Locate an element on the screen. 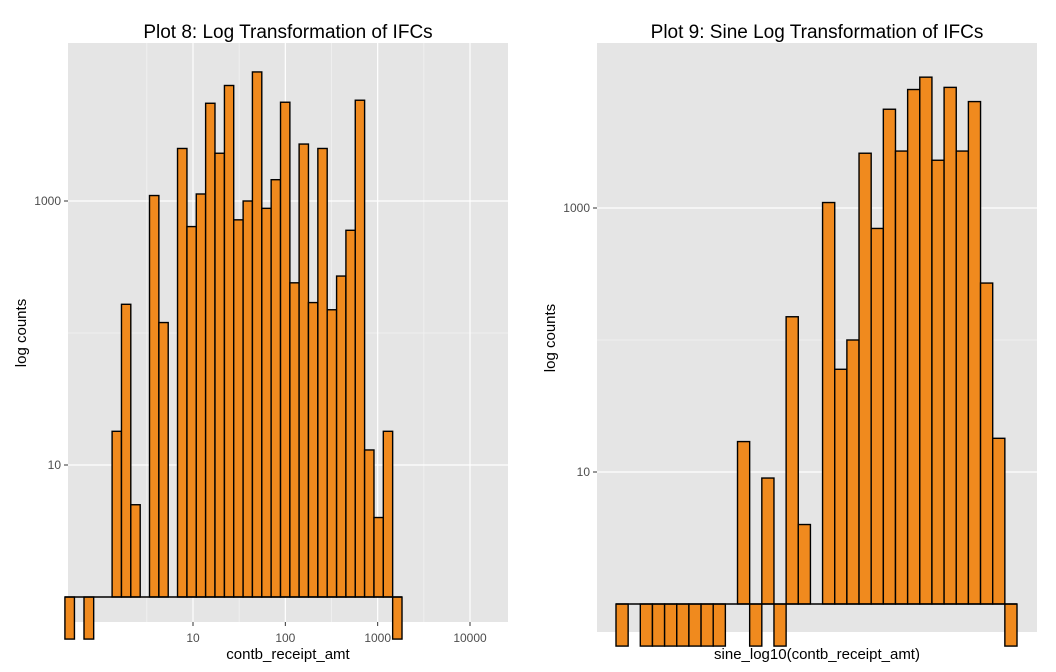 This screenshot has width=1056, height=672. plot-8-y-ticks: 10 1000 is located at coordinates (51, 333).